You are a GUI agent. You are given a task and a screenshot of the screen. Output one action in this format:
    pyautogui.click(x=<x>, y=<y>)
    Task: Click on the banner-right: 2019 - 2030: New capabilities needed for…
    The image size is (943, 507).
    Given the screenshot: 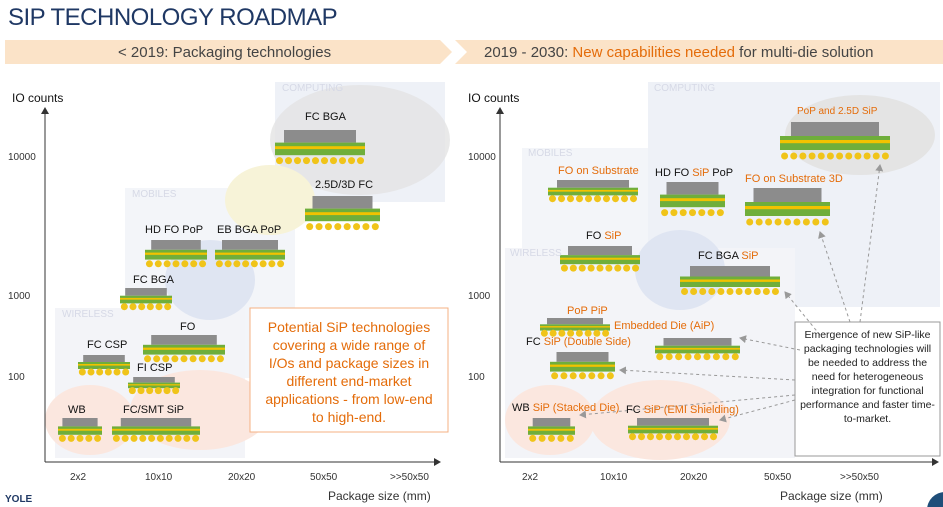 What is the action you would take?
    pyautogui.click(x=678, y=52)
    